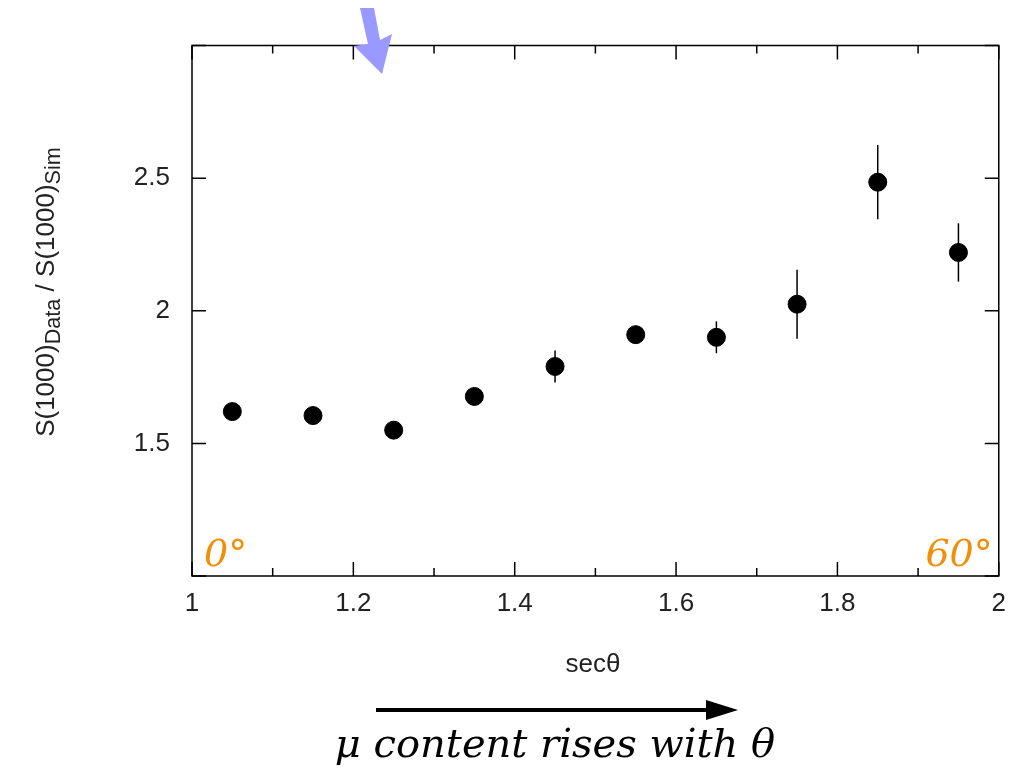 The width and height of the screenshot is (1031, 780). Describe the element at coordinates (555, 743) in the screenshot. I see `text: μ content rises with θ` at that location.